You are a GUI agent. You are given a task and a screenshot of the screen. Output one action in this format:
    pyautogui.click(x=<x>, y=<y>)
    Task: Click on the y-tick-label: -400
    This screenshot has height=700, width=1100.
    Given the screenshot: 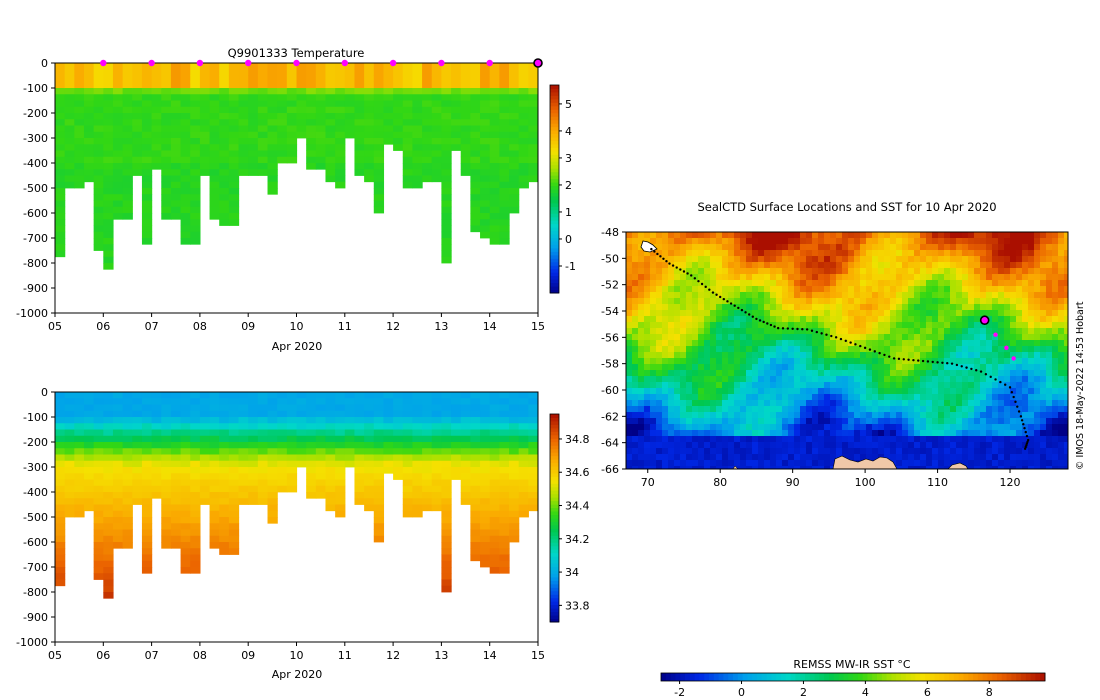 What is the action you would take?
    pyautogui.click(x=35, y=492)
    